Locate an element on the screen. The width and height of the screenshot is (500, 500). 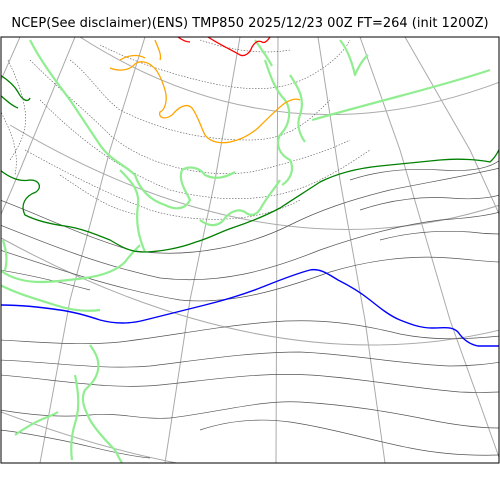
contour-orange is located at coordinates (205, 91).